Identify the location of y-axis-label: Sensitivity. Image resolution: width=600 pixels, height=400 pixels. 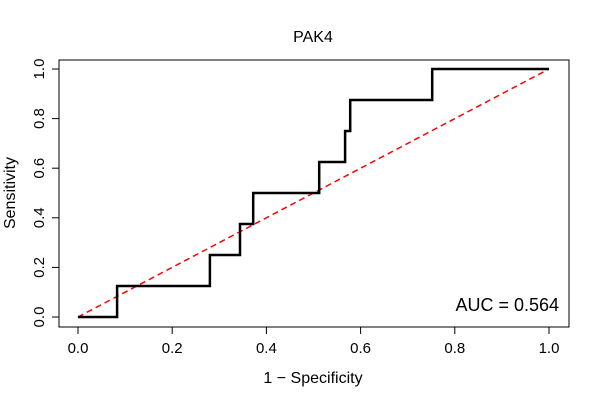
(10, 193).